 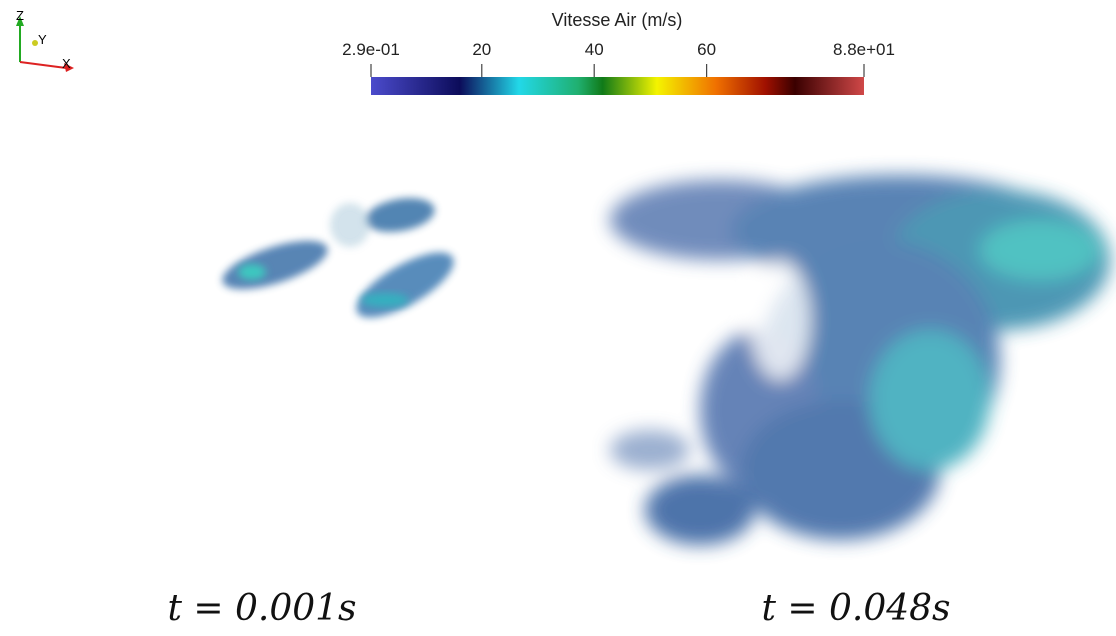 I want to click on axes-triad: Z Y X, so click(x=45, y=40).